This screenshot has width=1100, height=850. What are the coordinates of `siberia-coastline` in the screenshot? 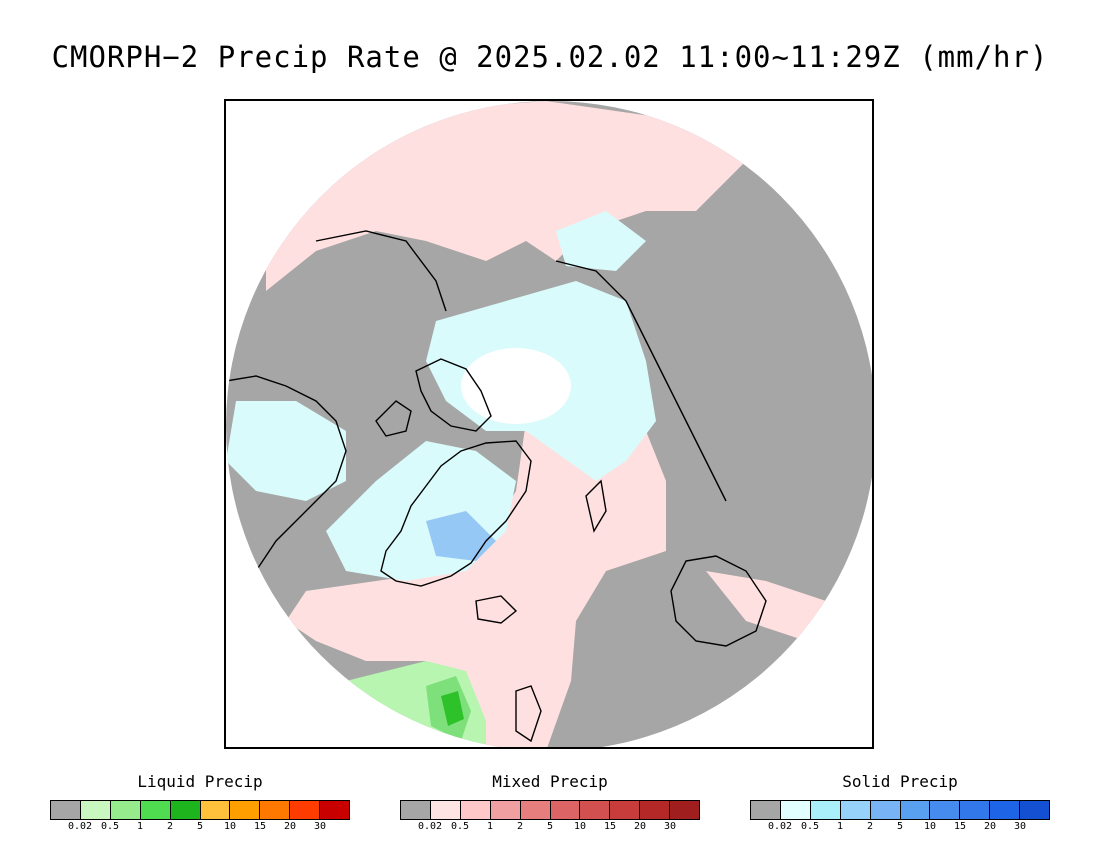 It's located at (641, 381).